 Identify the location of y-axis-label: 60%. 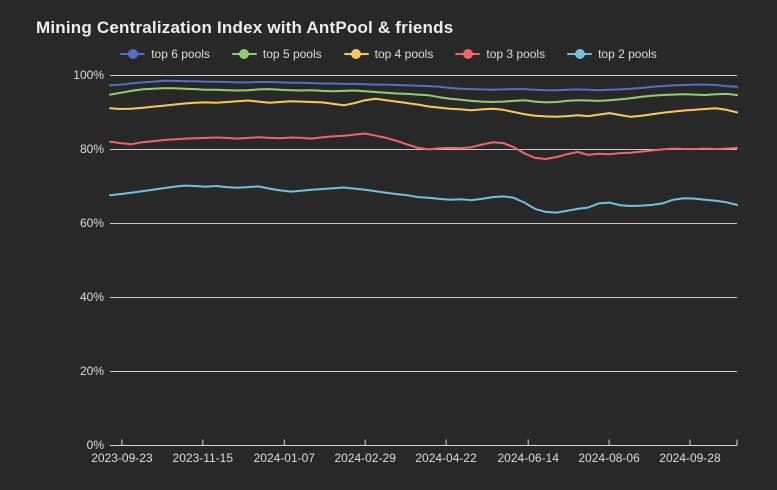
(91, 223).